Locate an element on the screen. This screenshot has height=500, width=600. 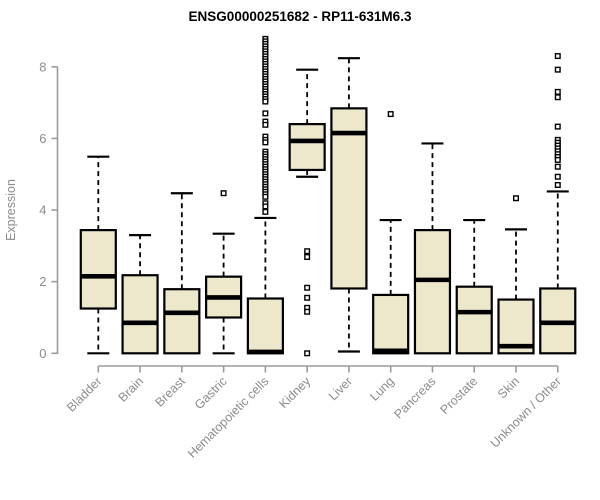
x-tick-label-brain: Brain is located at coordinates (131, 389).